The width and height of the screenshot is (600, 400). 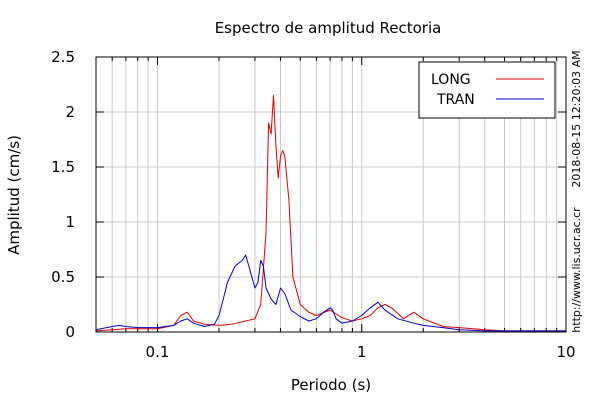 I want to click on legend-box, so click(x=487, y=90).